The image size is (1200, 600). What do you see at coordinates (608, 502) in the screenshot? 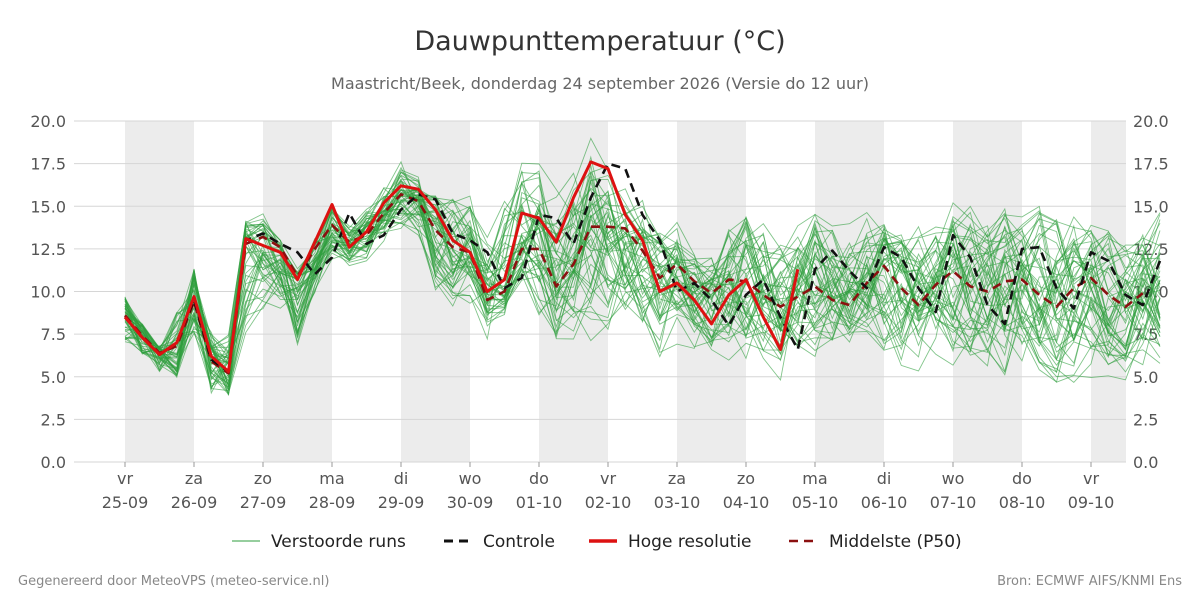
I see `x-tick-date: 02-10` at bounding box center [608, 502].